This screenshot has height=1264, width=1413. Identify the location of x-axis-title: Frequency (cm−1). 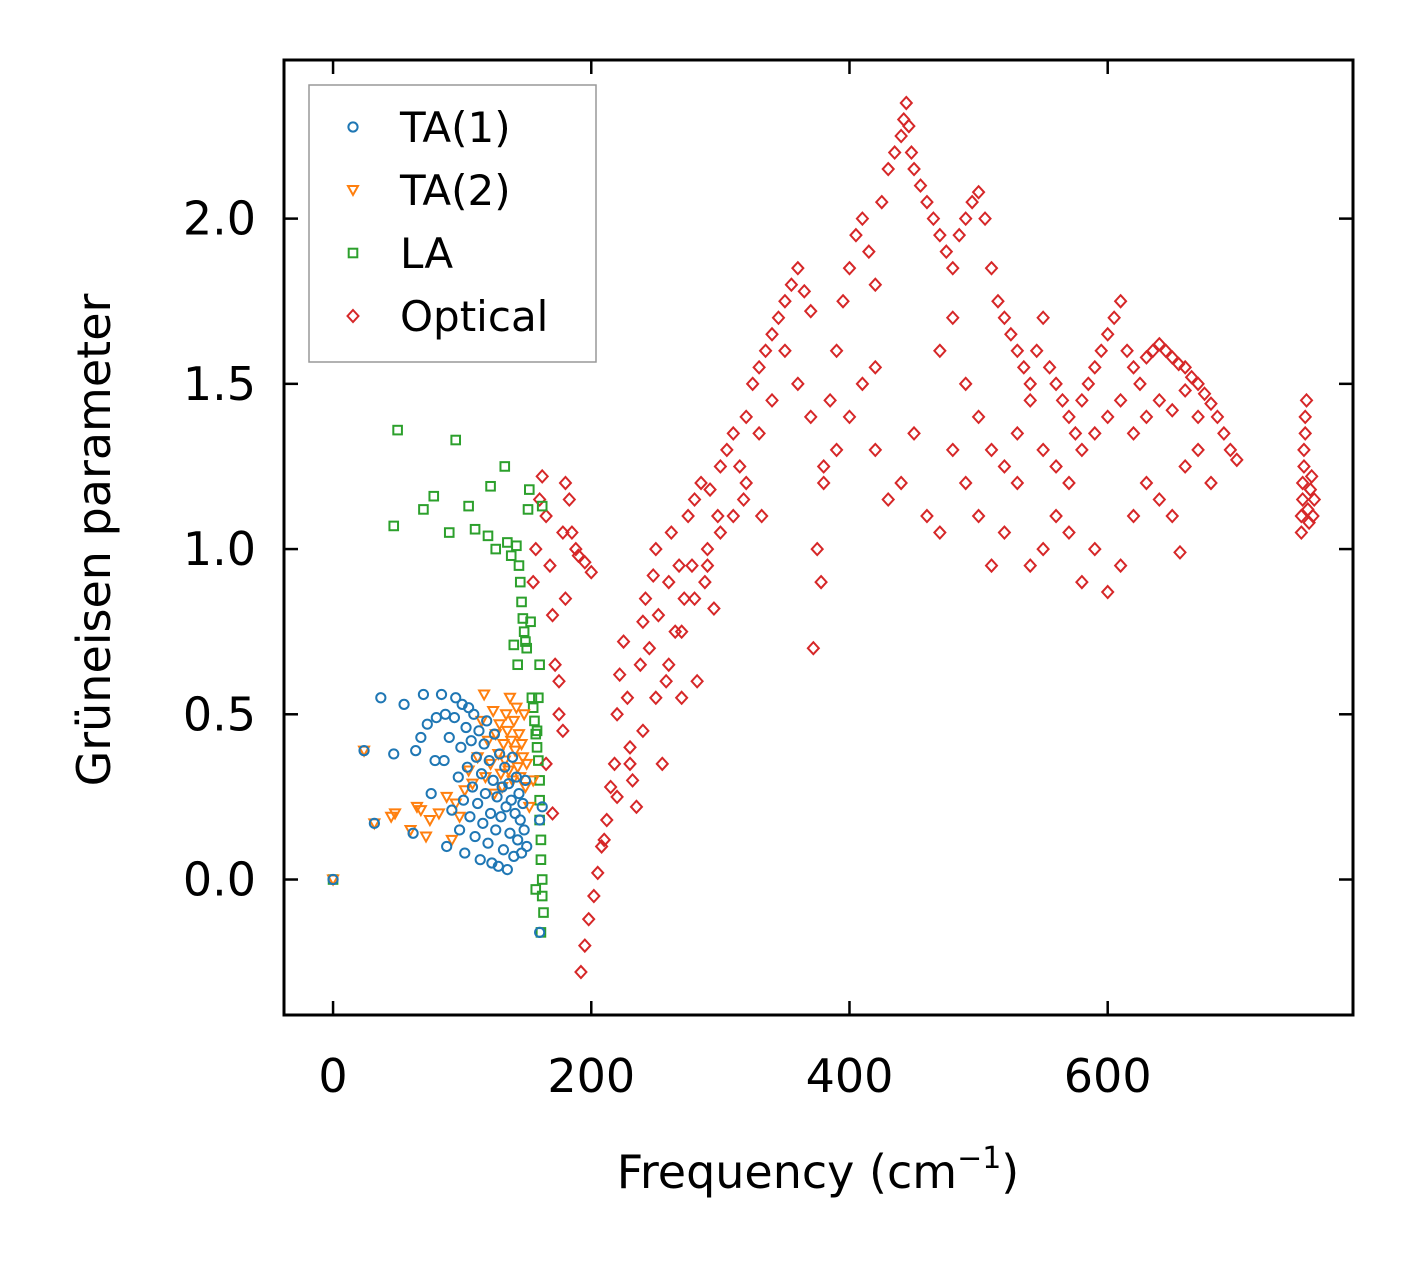
(818, 1170).